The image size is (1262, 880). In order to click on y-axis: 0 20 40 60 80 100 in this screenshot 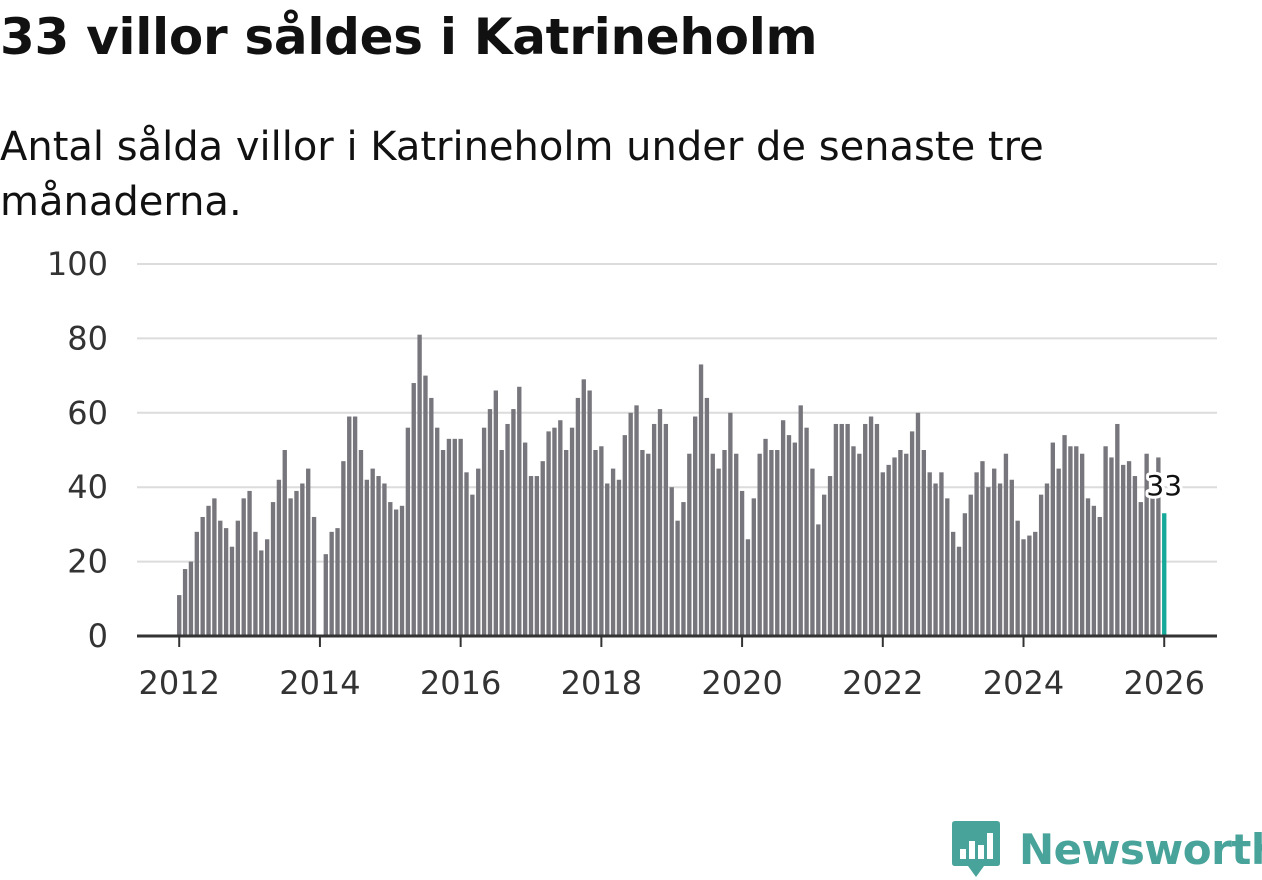, I will do `click(77, 450)`.